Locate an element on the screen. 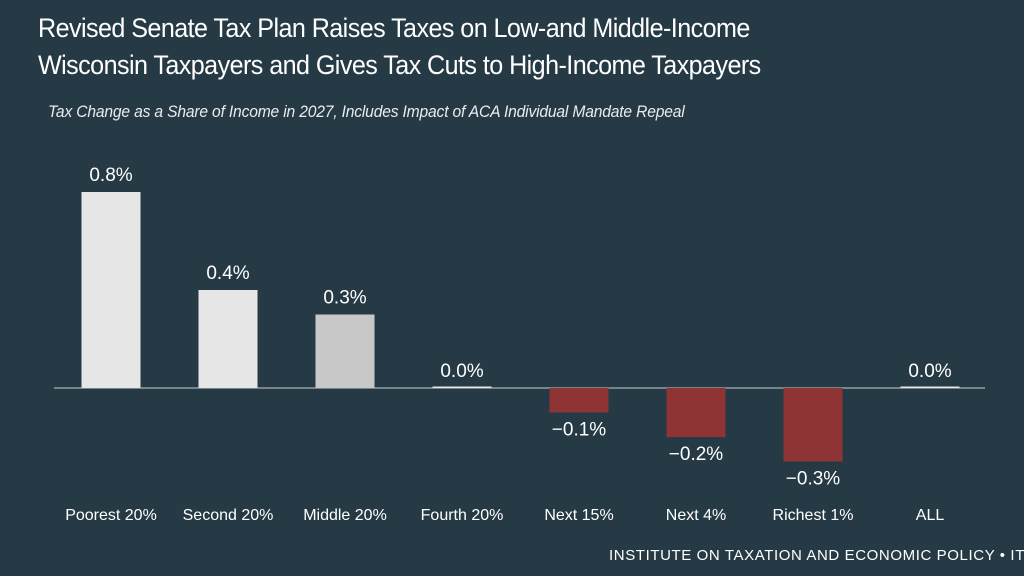 Image resolution: width=1024 pixels, height=576 pixels. category-label: Poorest 20% is located at coordinates (111, 515).